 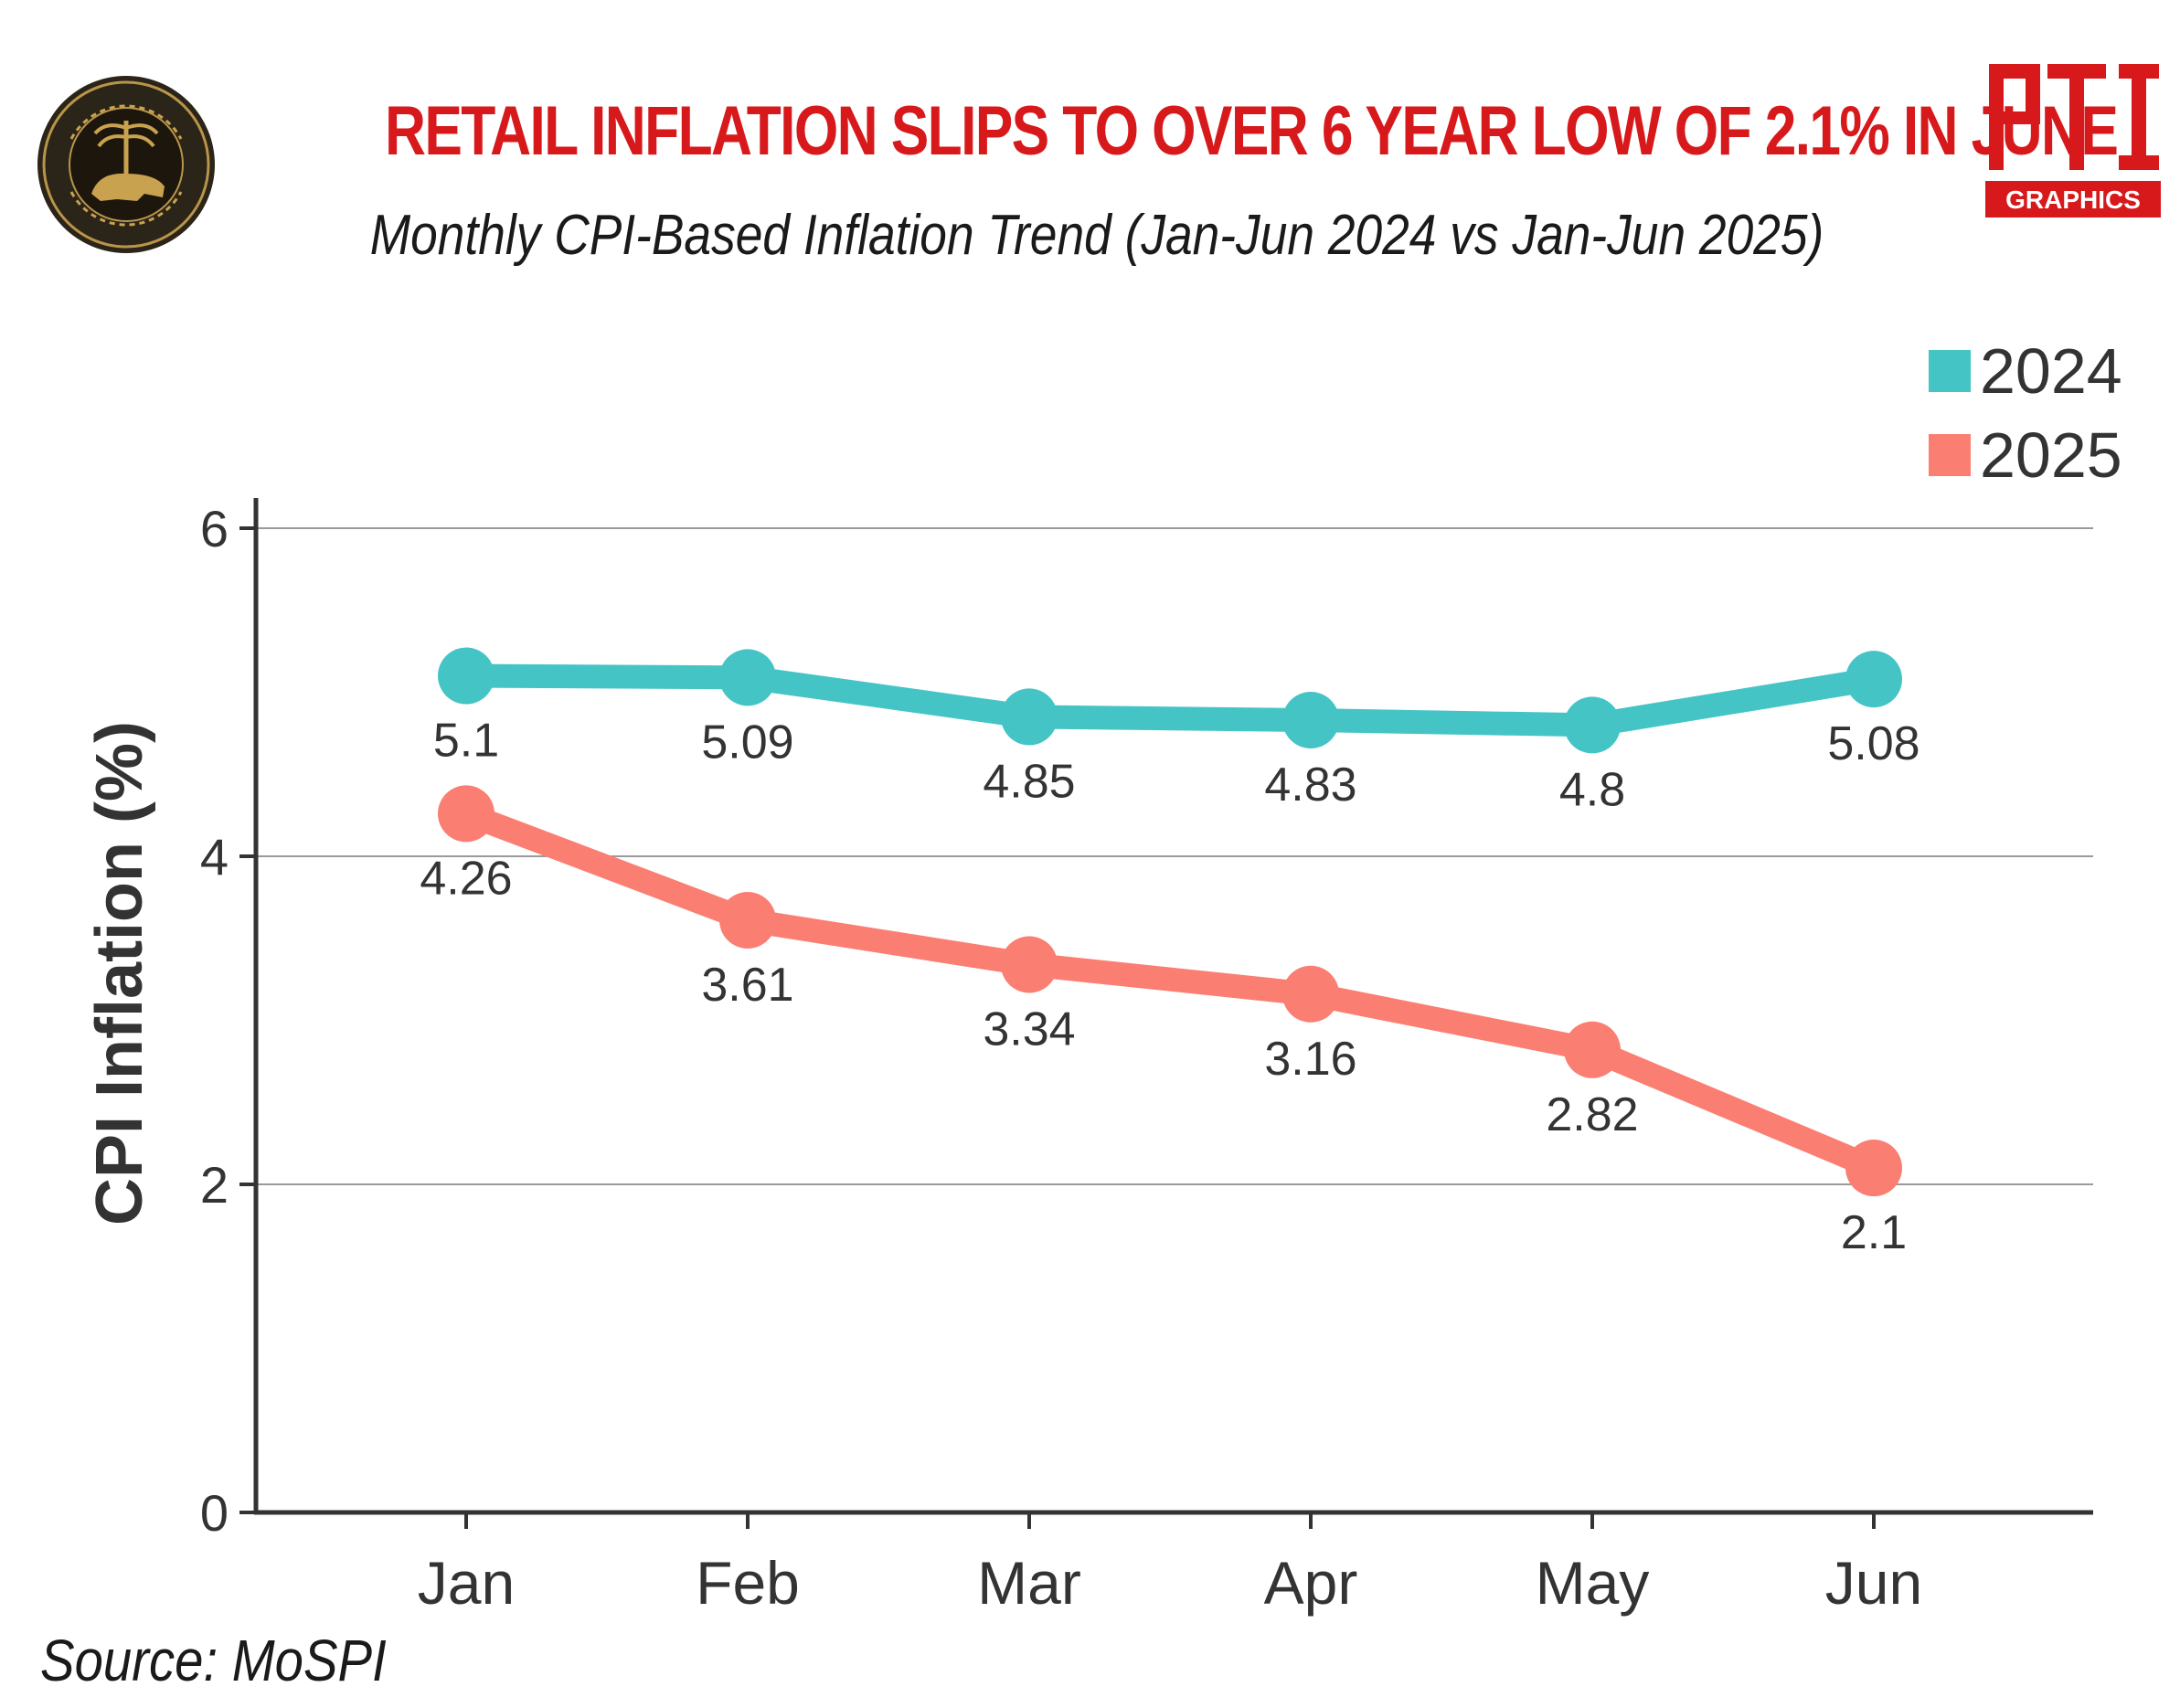 What do you see at coordinates (1874, 1232) in the screenshot?
I see `data-label-2025: 2.1` at bounding box center [1874, 1232].